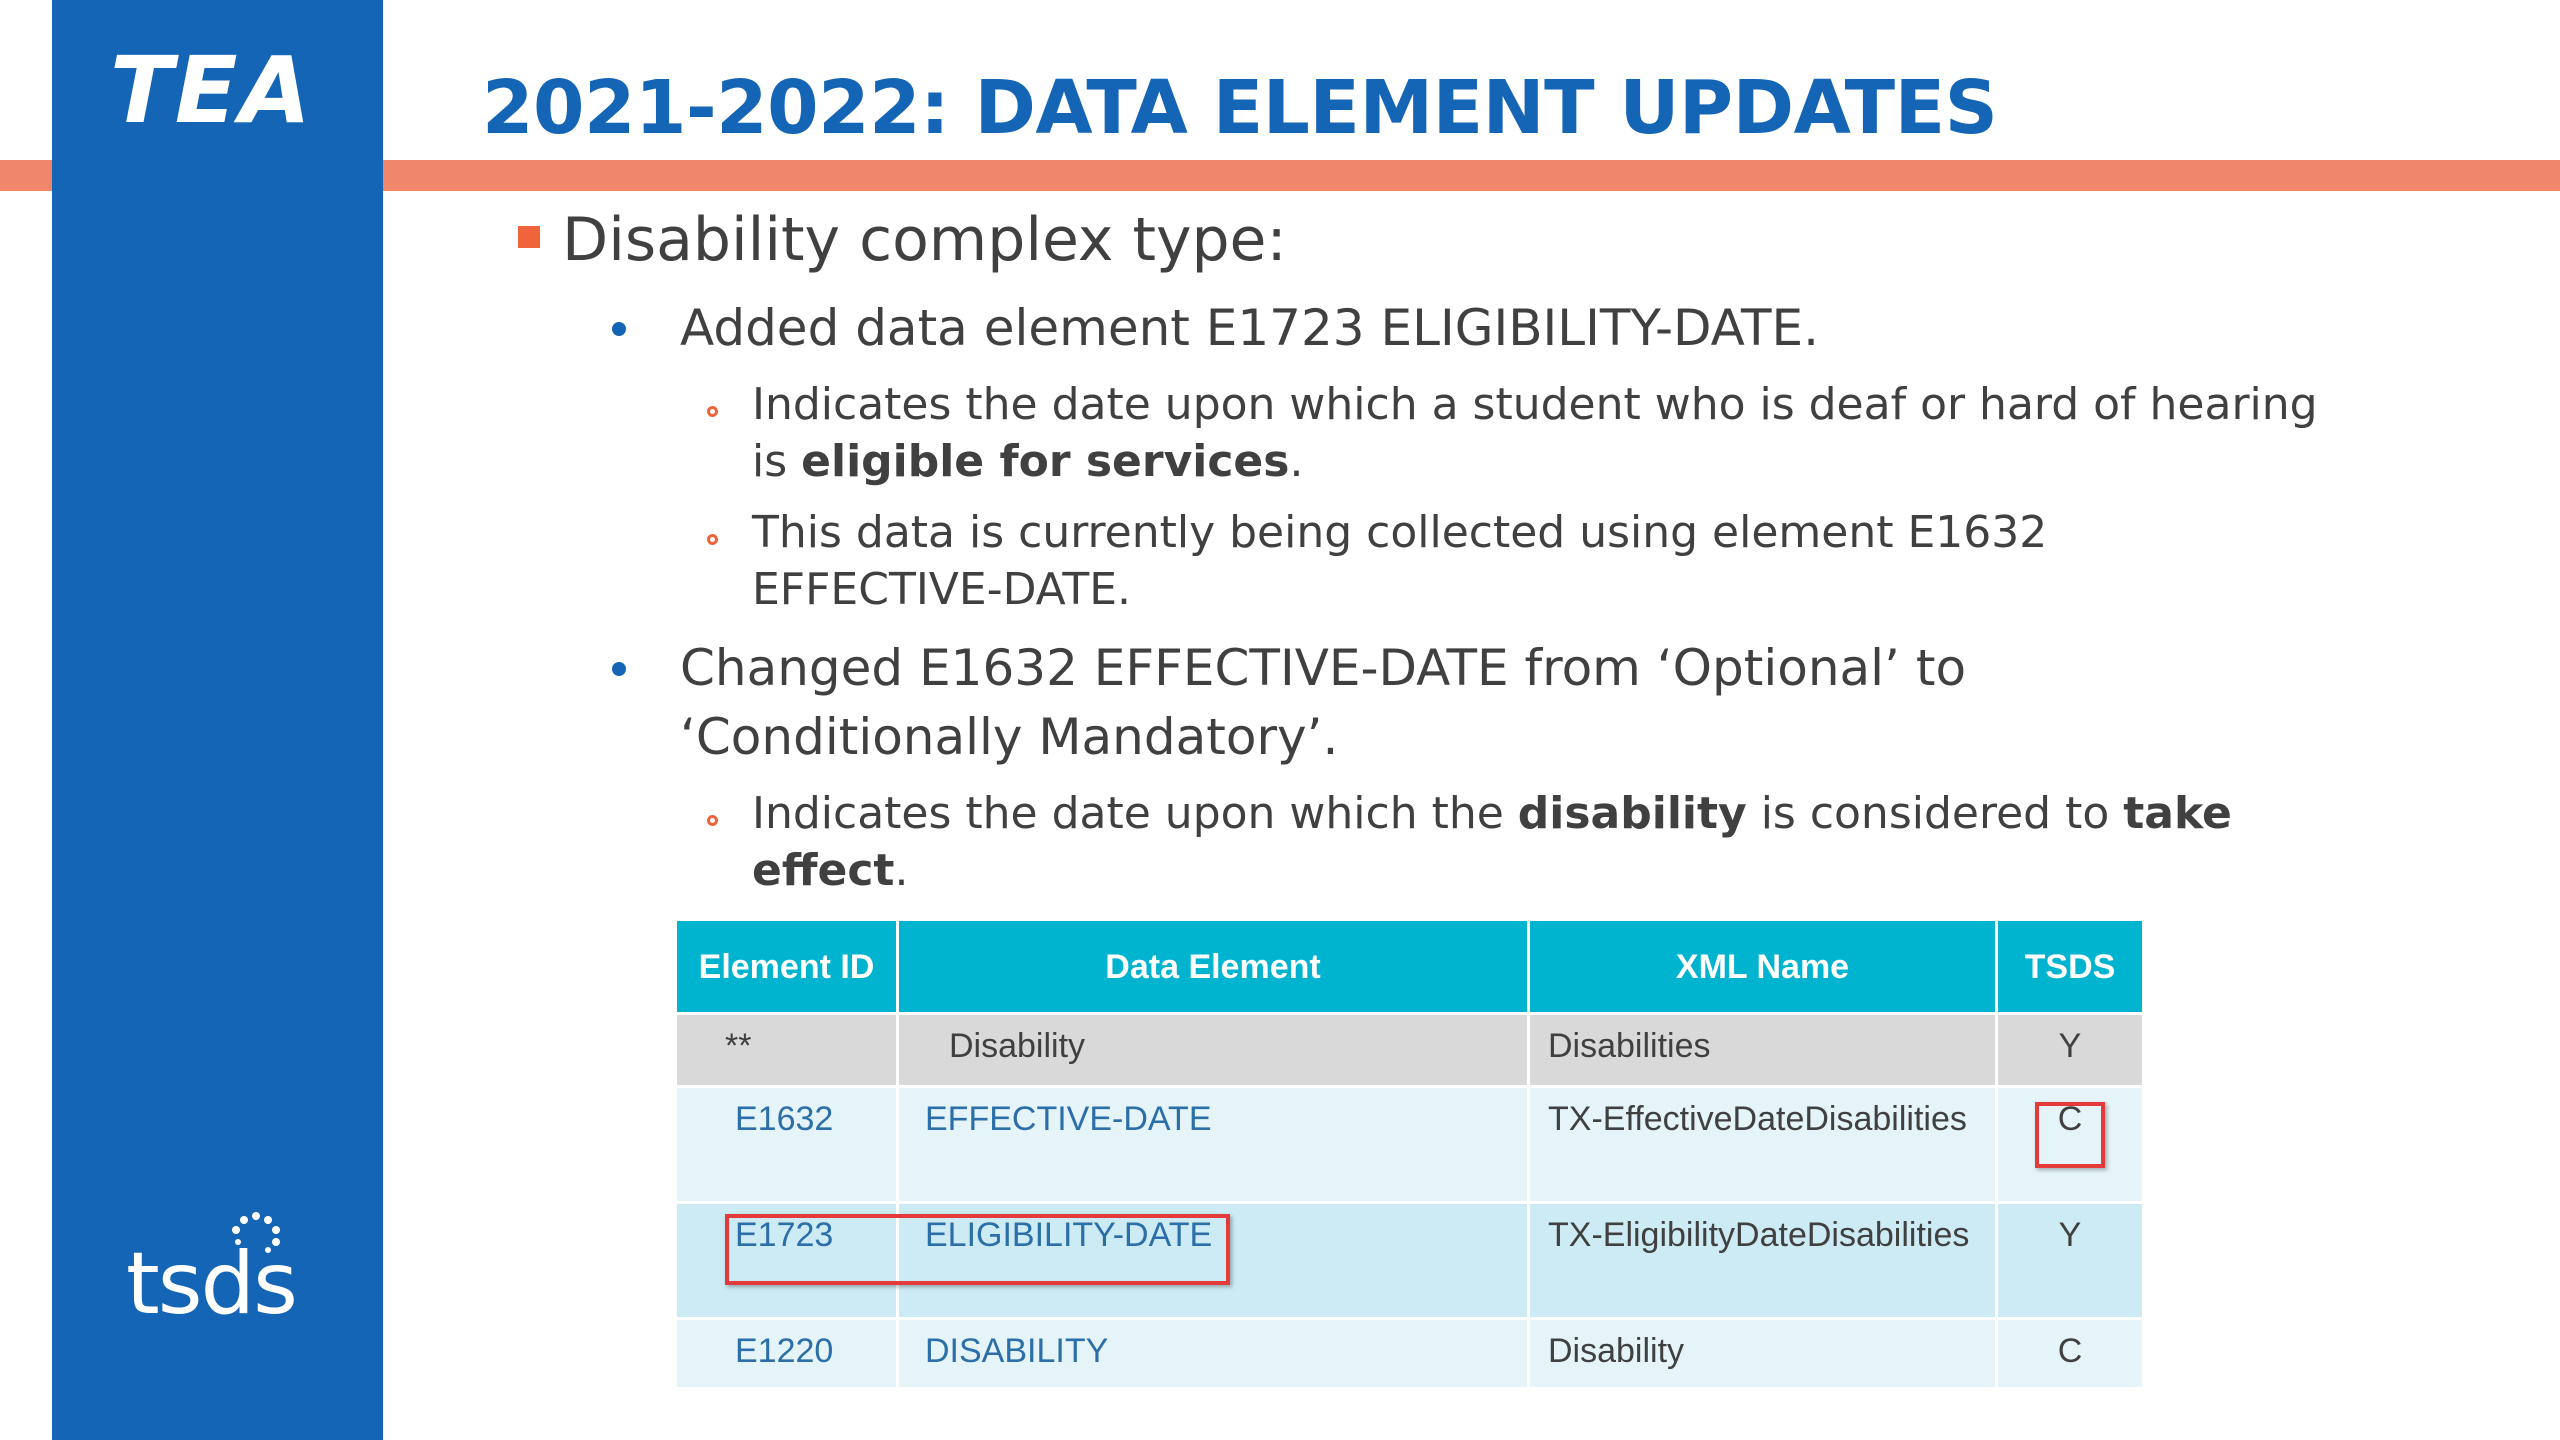 This screenshot has height=1440, width=2560. I want to click on tsds-logo: tsds, so click(221, 1276).